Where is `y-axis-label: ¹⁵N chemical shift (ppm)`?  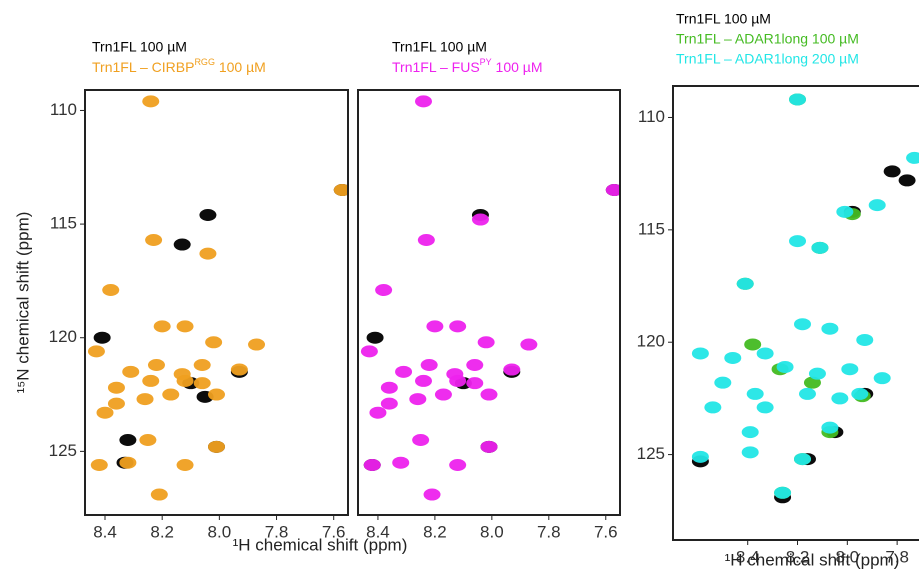 y-axis-label: ¹⁵N chemical shift (ppm) is located at coordinates (22, 303).